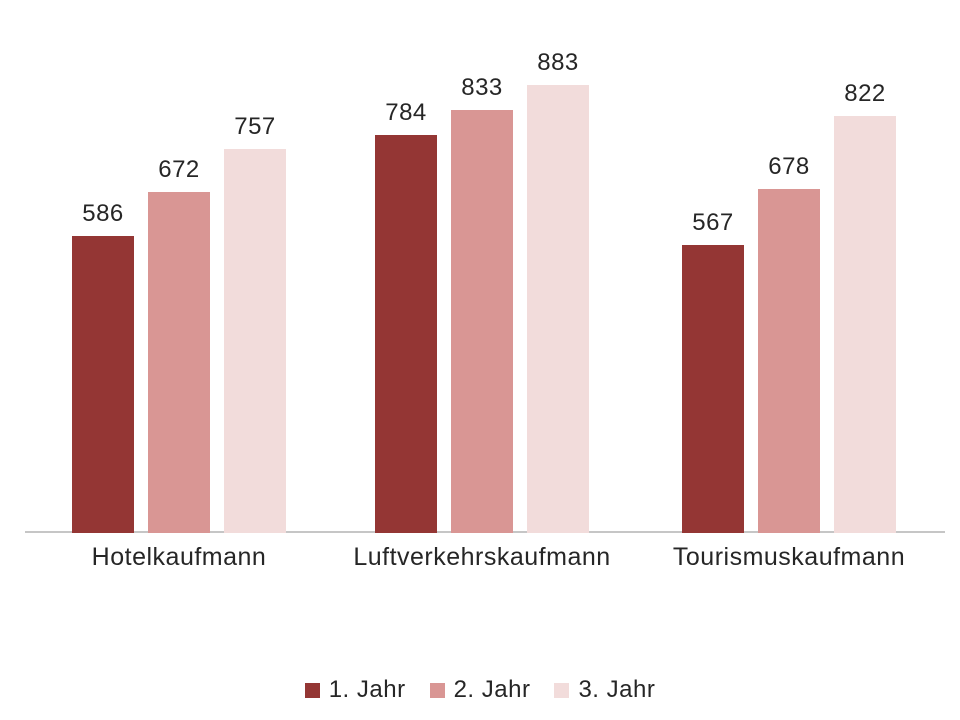 The height and width of the screenshot is (720, 960). I want to click on bar-tourismuskaufmann-3-jahr, so click(865, 324).